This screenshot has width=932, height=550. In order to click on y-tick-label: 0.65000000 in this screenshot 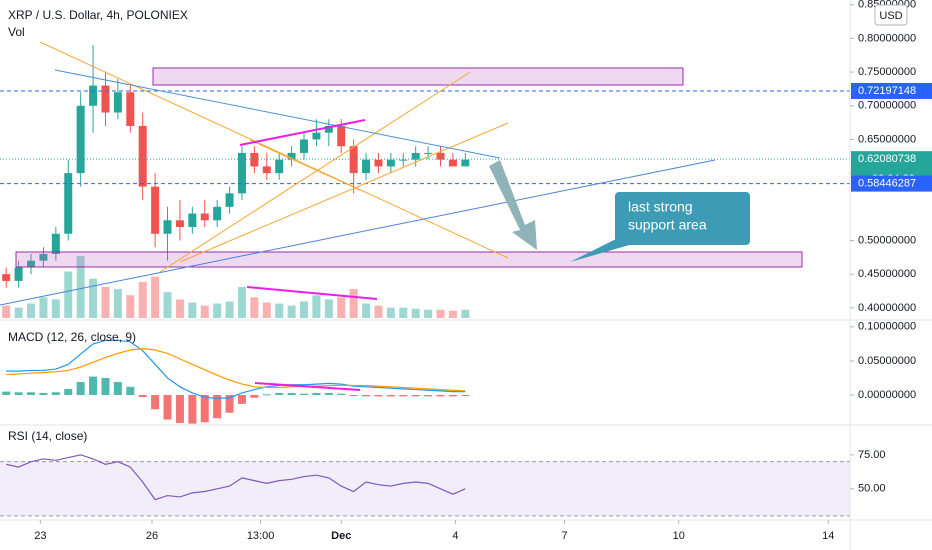, I will do `click(887, 139)`.